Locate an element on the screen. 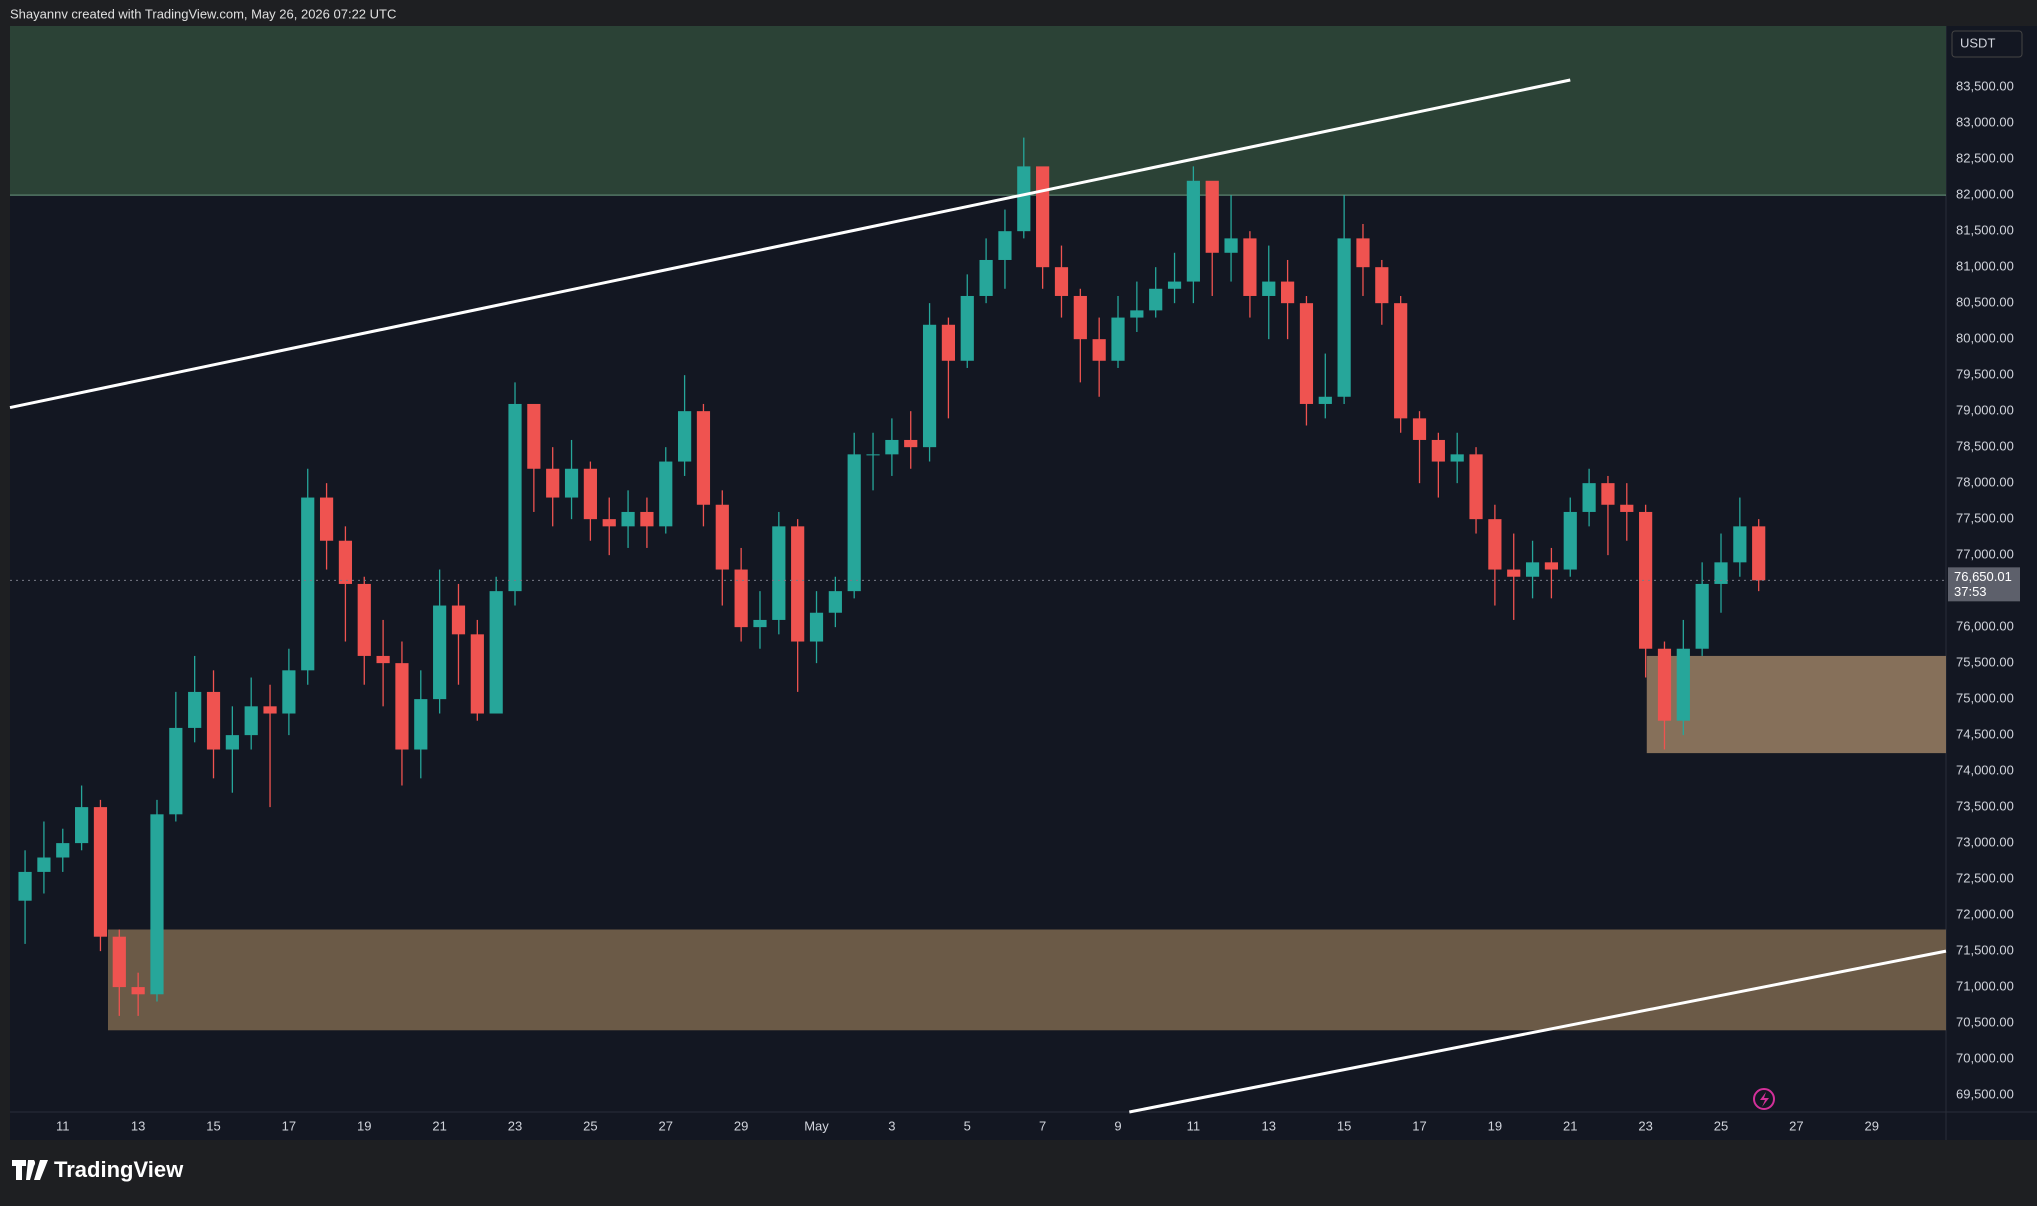 The image size is (2037, 1206). y-tick-label: 76,000.00 is located at coordinates (1985, 626).